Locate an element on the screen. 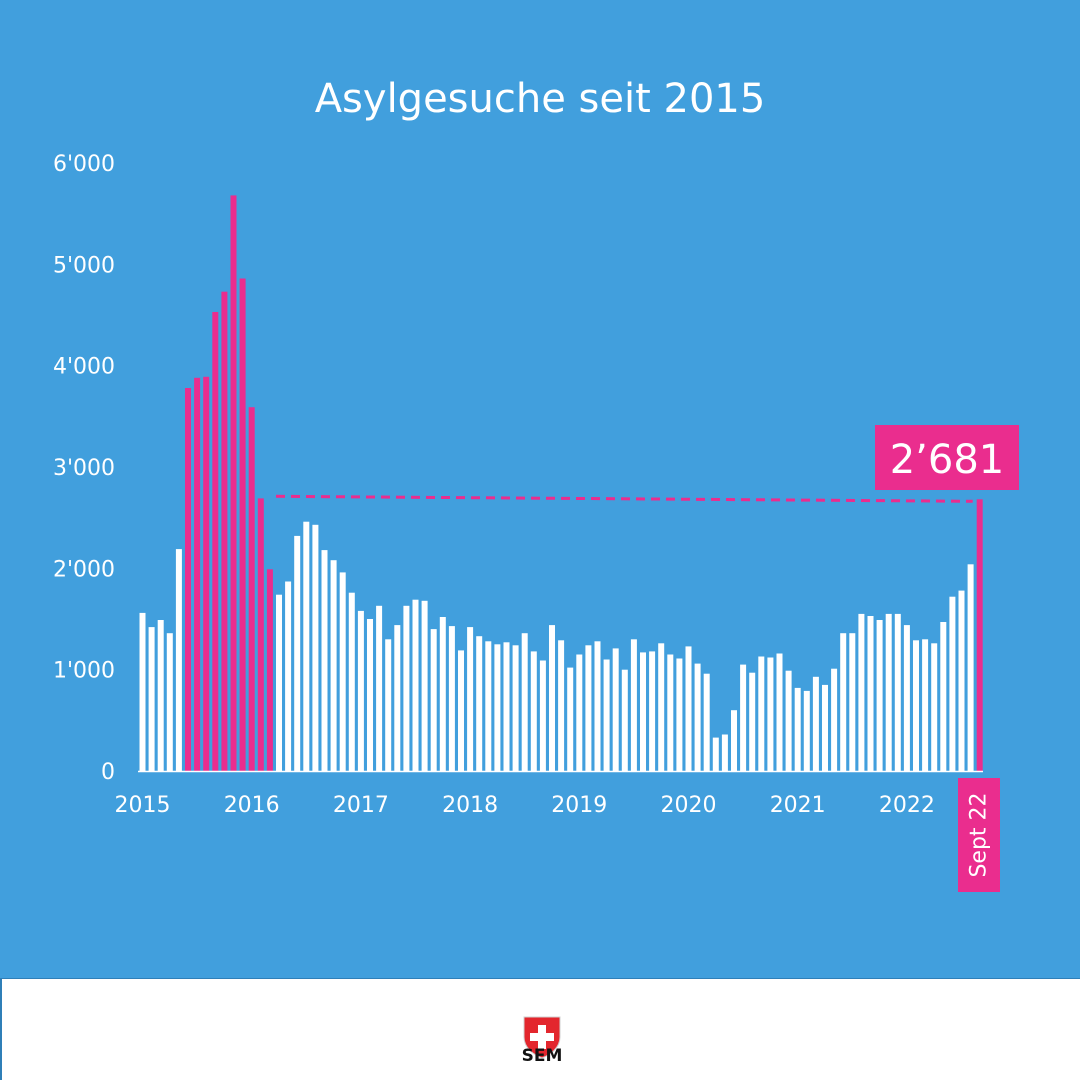 This screenshot has height=1080, width=1080. x-tick-label: 2019 is located at coordinates (579, 805).